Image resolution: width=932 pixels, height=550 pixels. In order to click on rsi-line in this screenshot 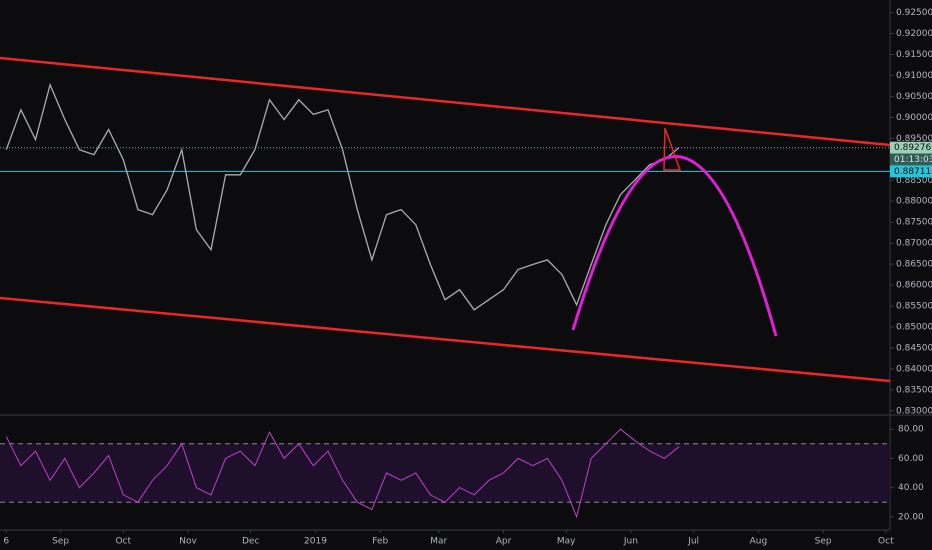, I will do `click(342, 473)`.